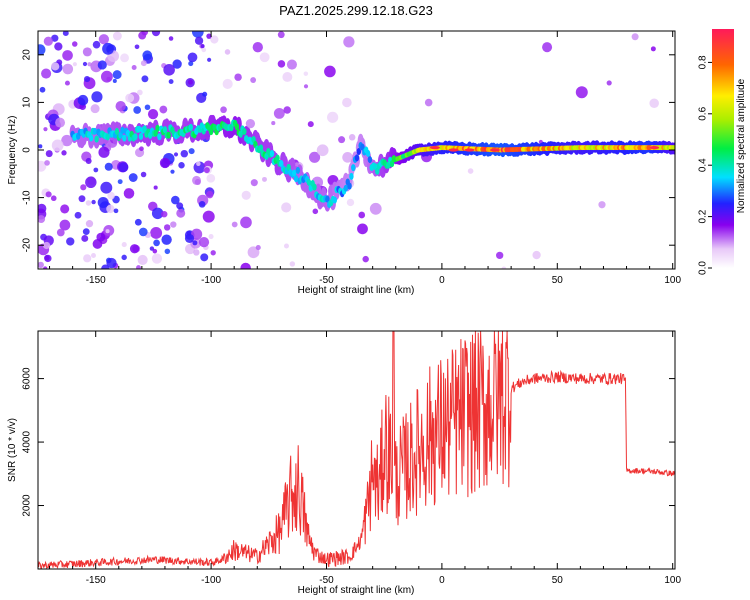 This screenshot has height=600, width=750. I want to click on spectrogram-peak, so click(494, 150).